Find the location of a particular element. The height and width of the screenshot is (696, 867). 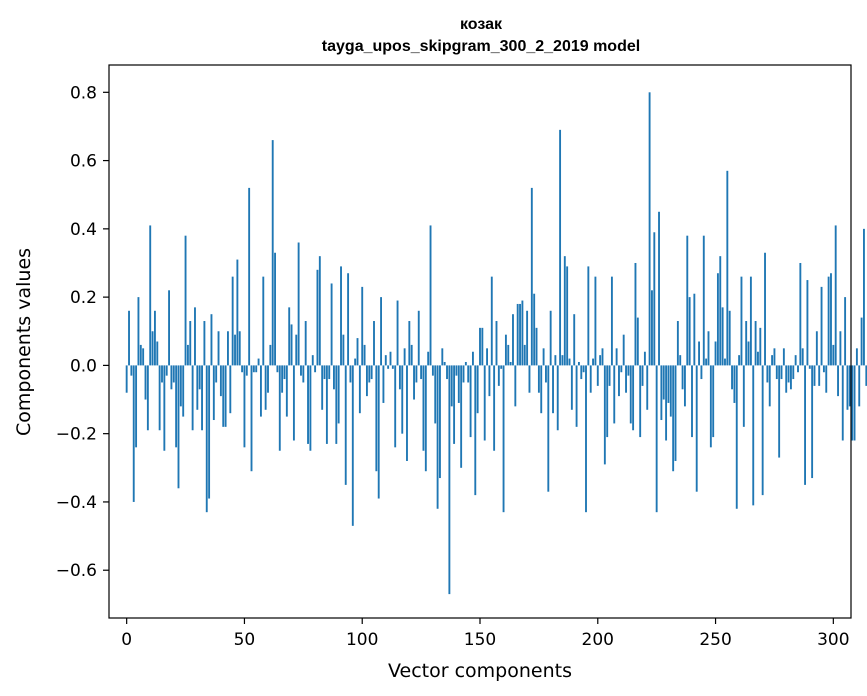

x-tick-label: 0 is located at coordinates (126, 640).